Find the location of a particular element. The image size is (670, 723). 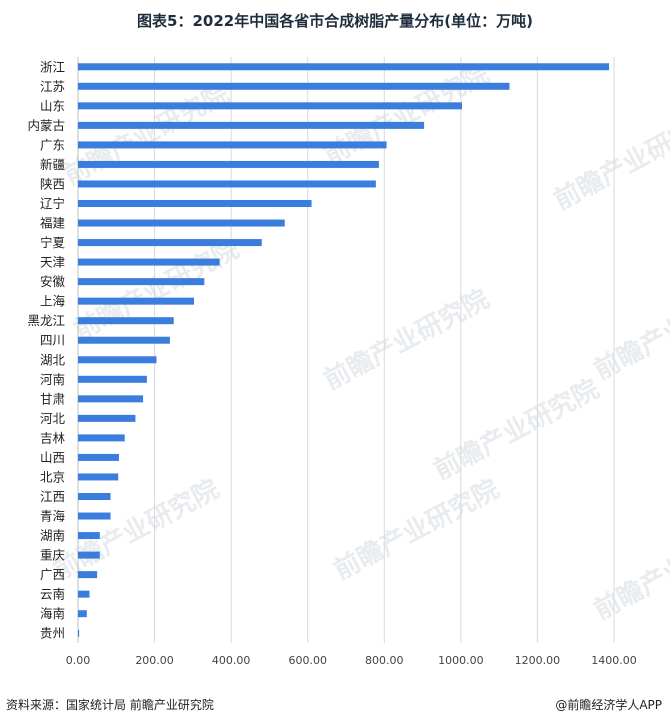

category-label: 内蒙古 is located at coordinates (46, 125).